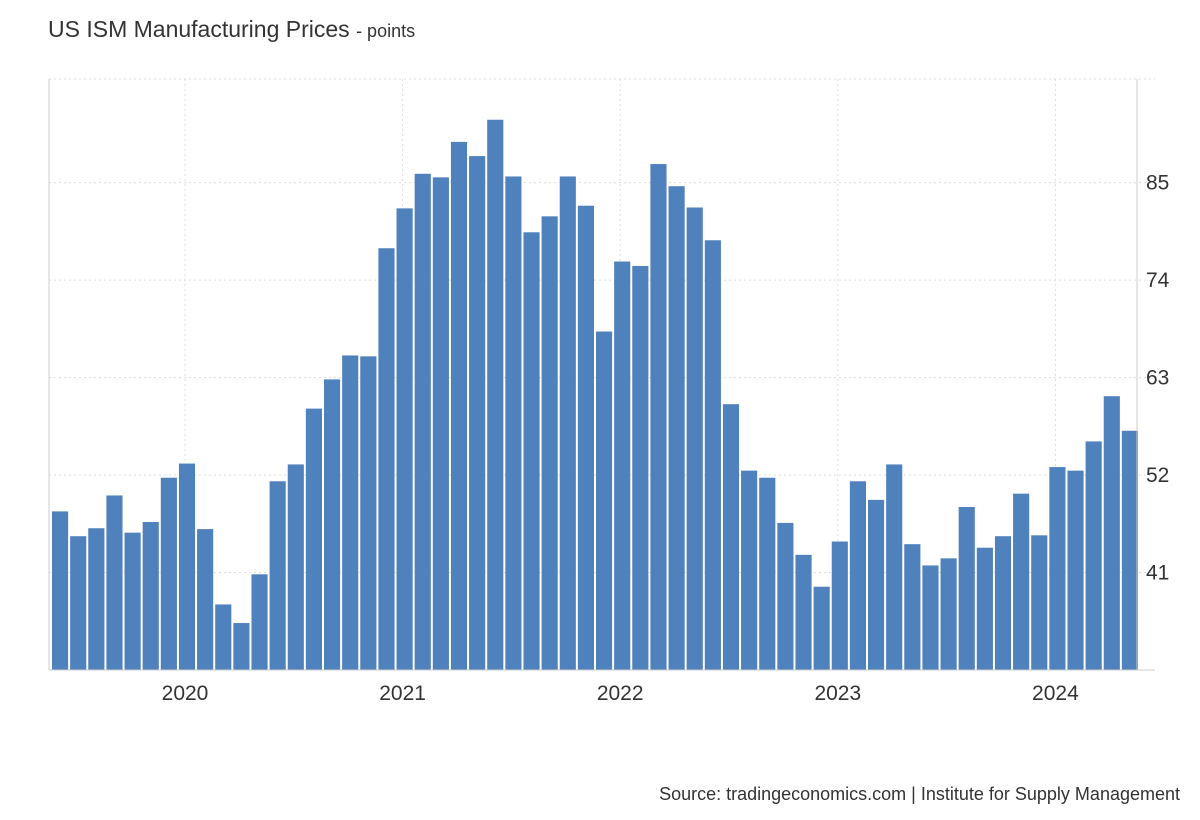 The image size is (1200, 820). What do you see at coordinates (185, 693) in the screenshot?
I see `x-tick-label: 2020` at bounding box center [185, 693].